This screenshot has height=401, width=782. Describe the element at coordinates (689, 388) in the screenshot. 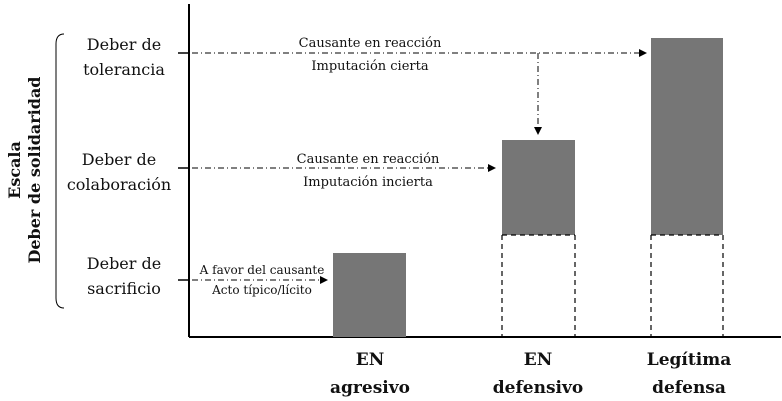

I see `category-legitima-defensa-line2: defensa` at that location.